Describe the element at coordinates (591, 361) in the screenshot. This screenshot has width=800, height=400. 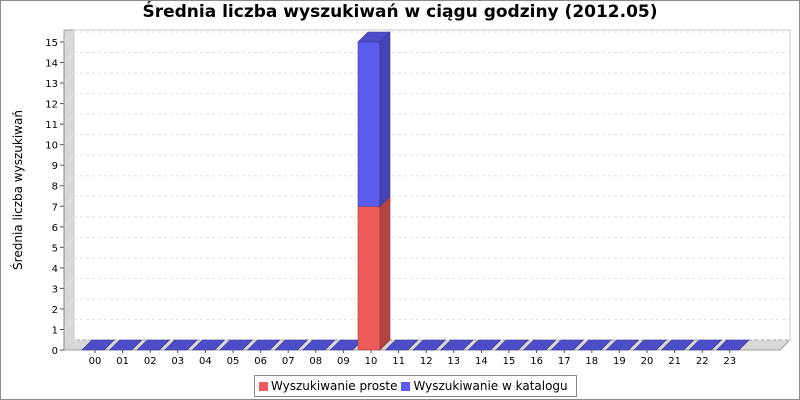
I see `x-tick-label: 18` at that location.